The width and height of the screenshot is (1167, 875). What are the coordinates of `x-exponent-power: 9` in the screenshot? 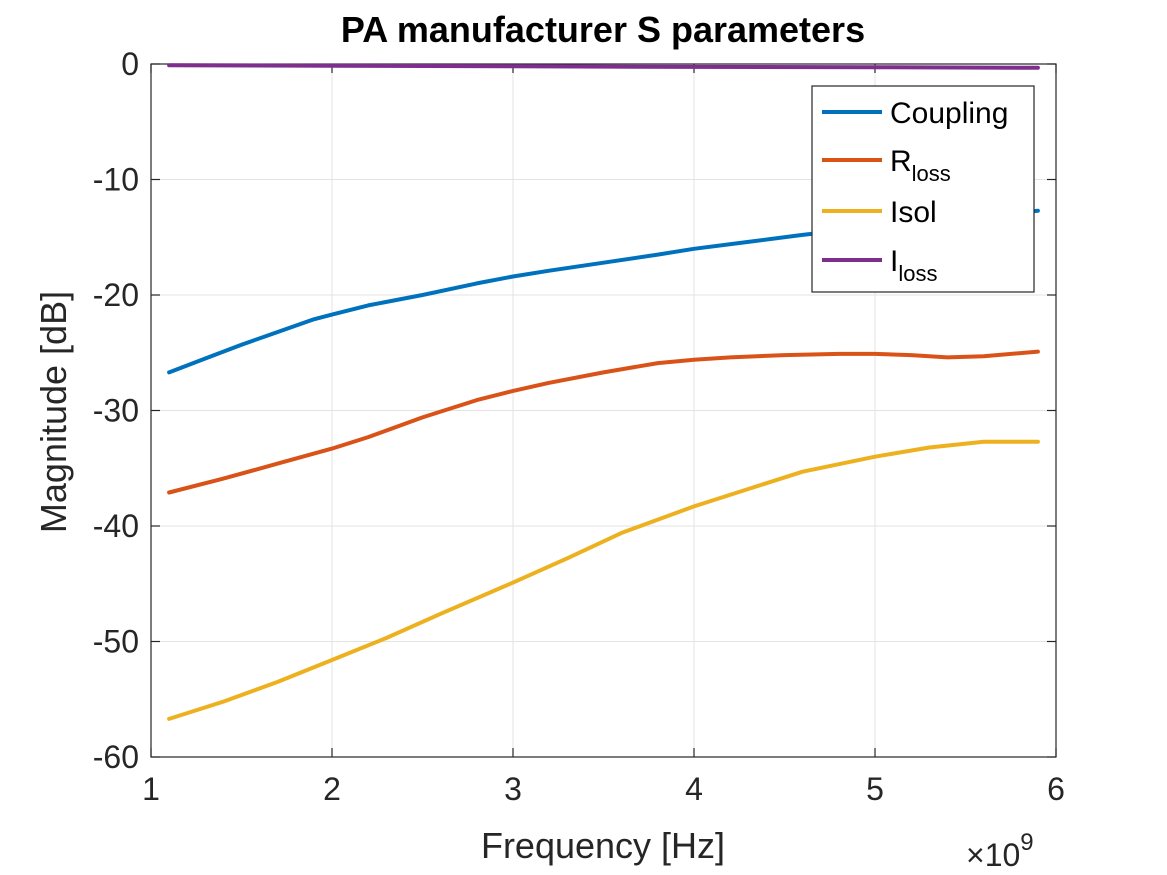 It's located at (1026, 842).